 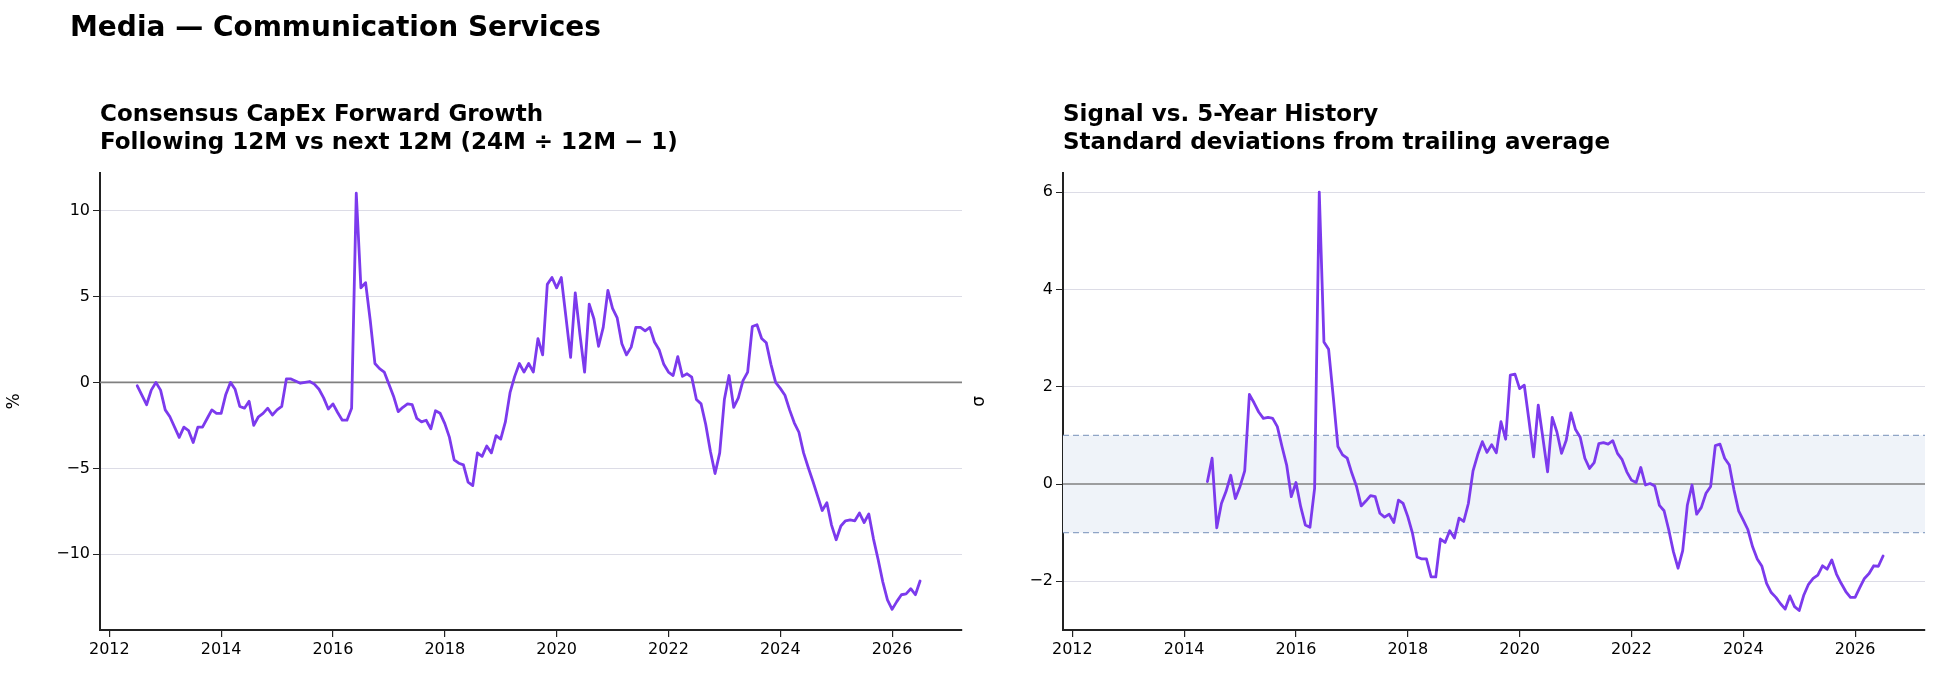 What do you see at coordinates (977, 401) in the screenshot?
I see `y-axis-title: σ` at bounding box center [977, 401].